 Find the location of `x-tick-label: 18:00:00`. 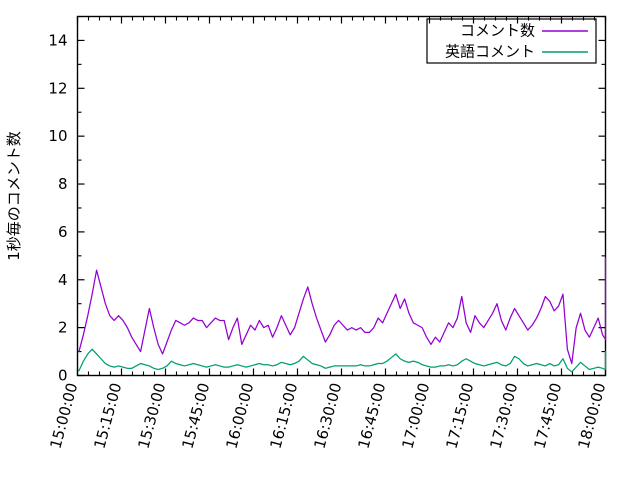

x-tick-label: 18:00:00 is located at coordinates (592, 416).